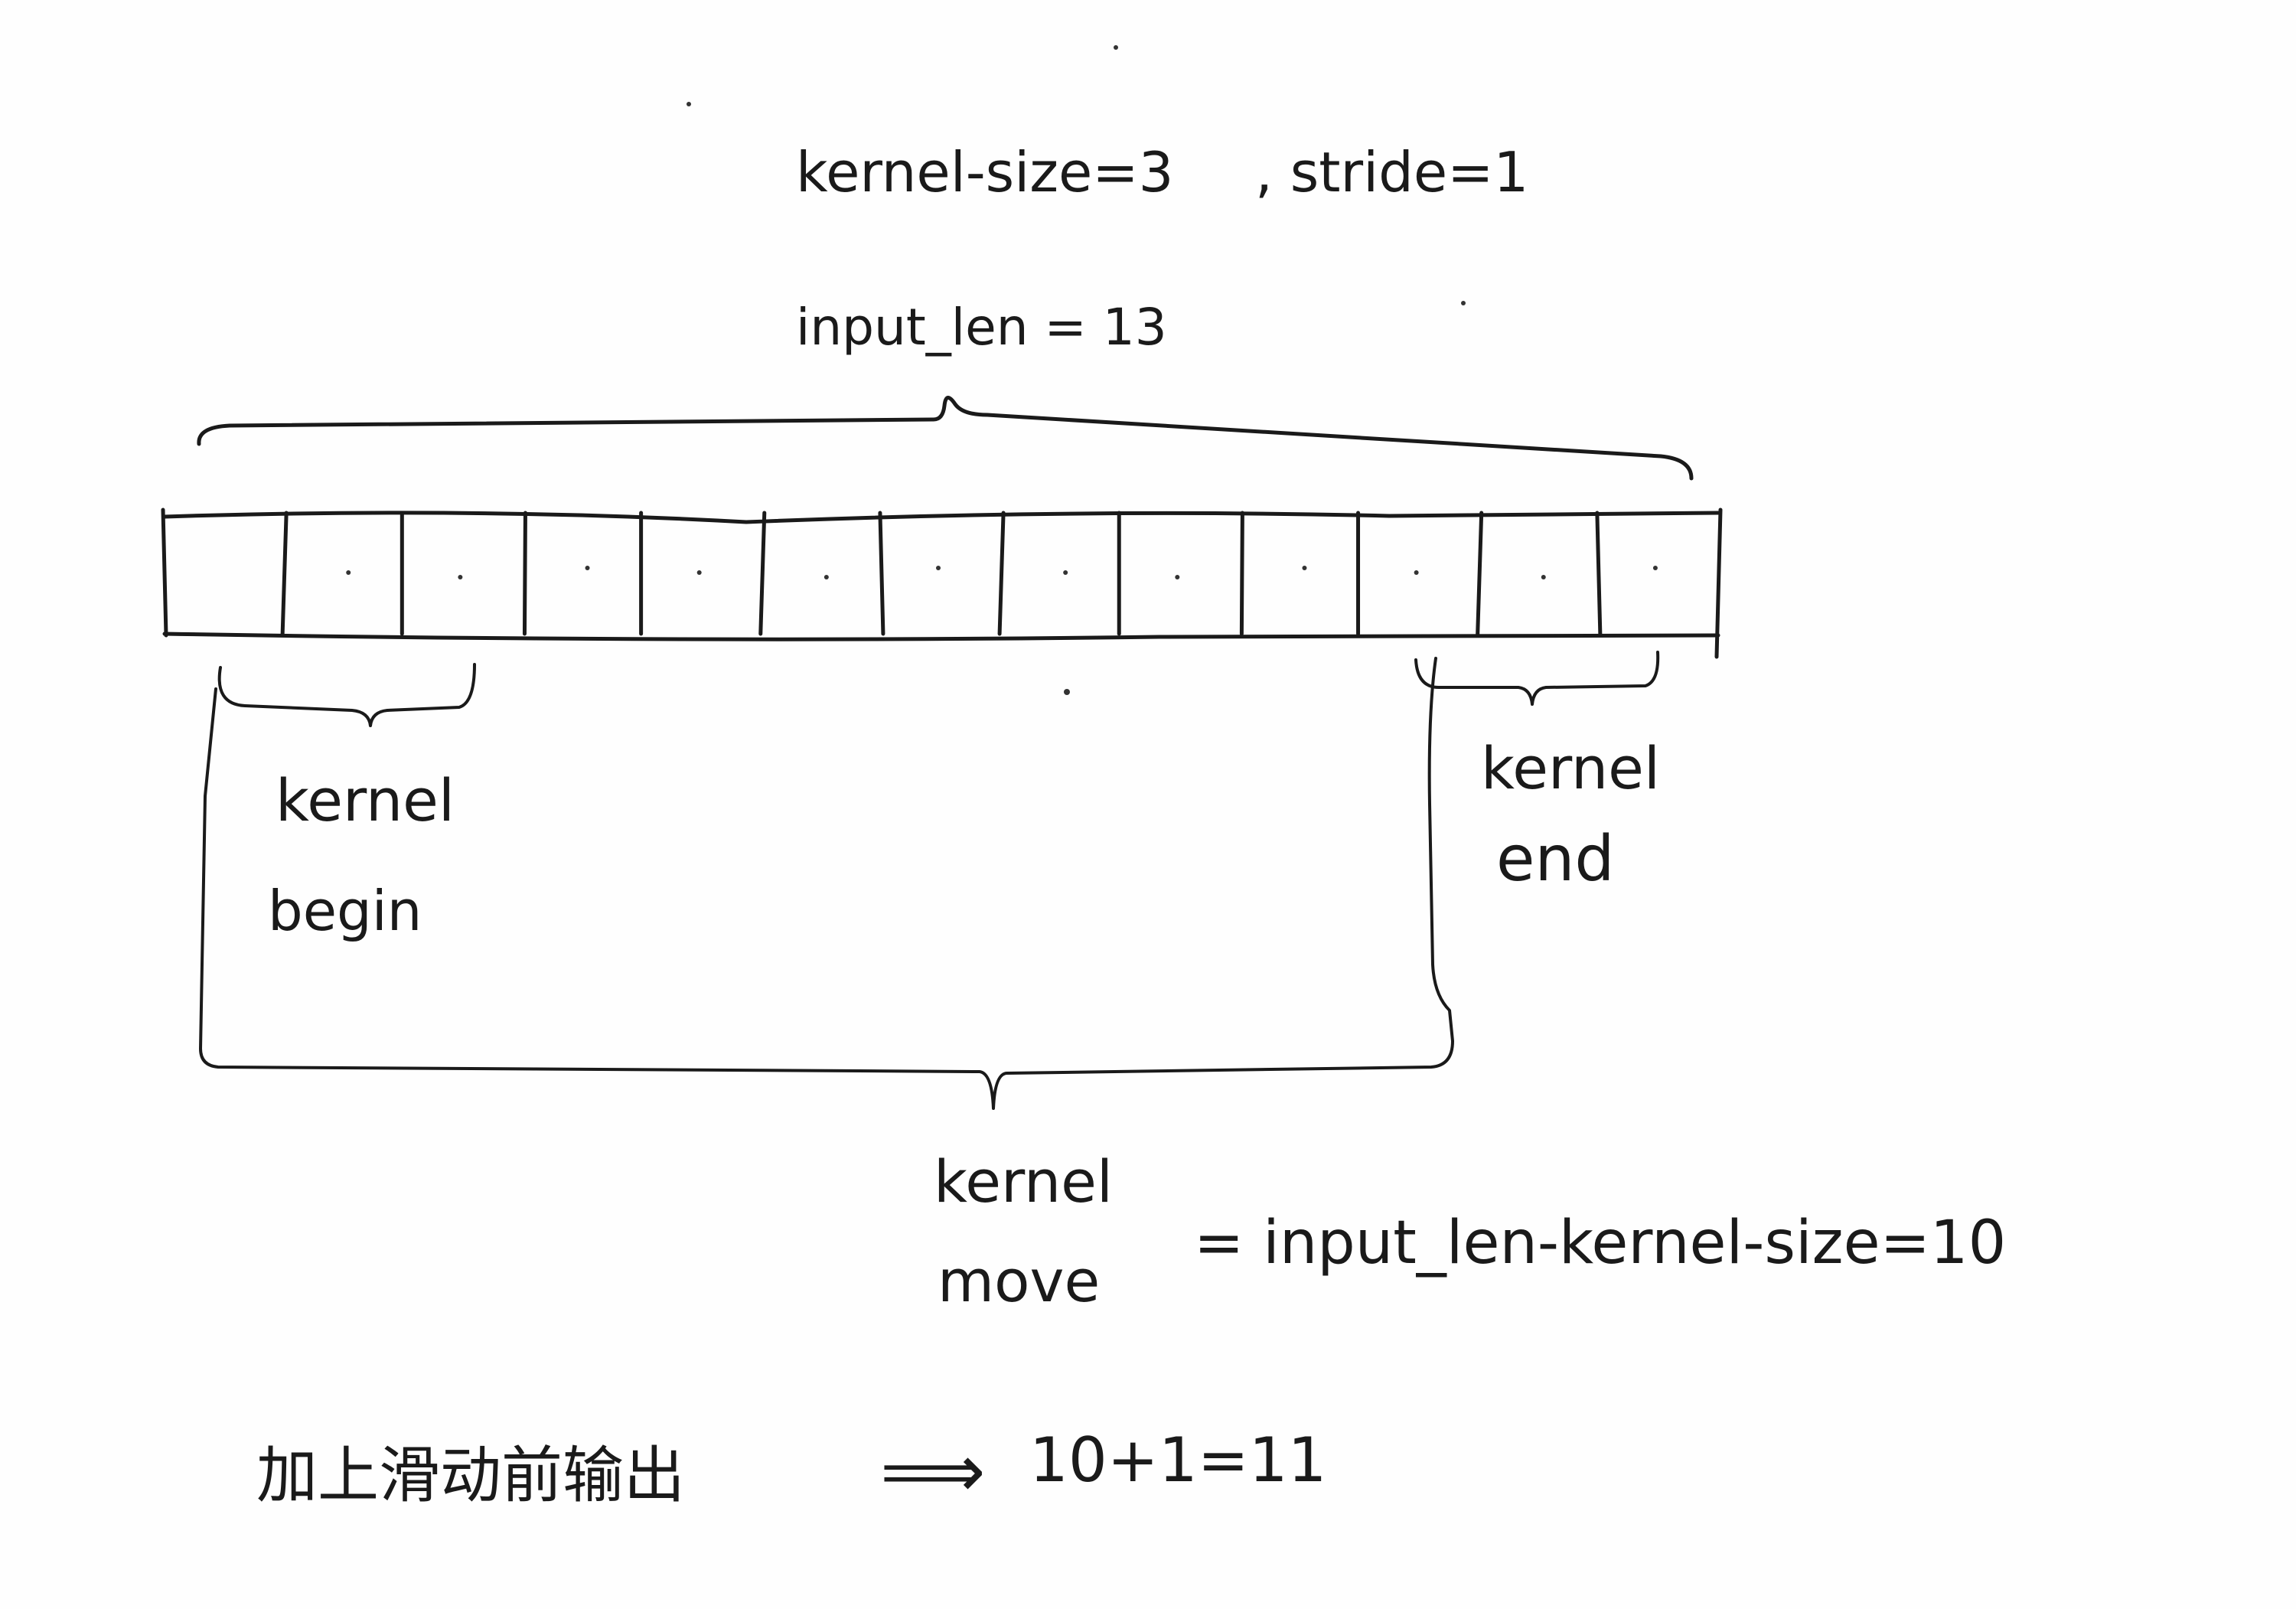 The height and width of the screenshot is (1609, 2296). I want to click on input-cells, so click(942, 583).